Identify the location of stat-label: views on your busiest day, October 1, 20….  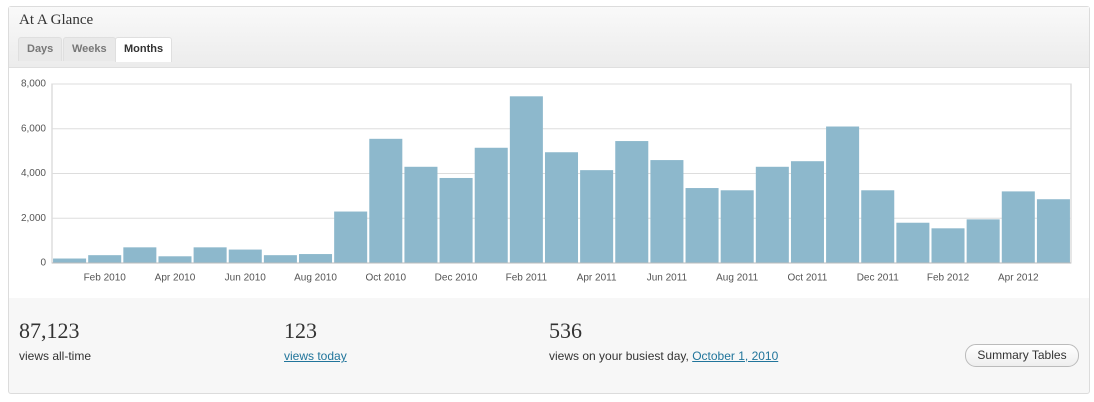
(663, 356).